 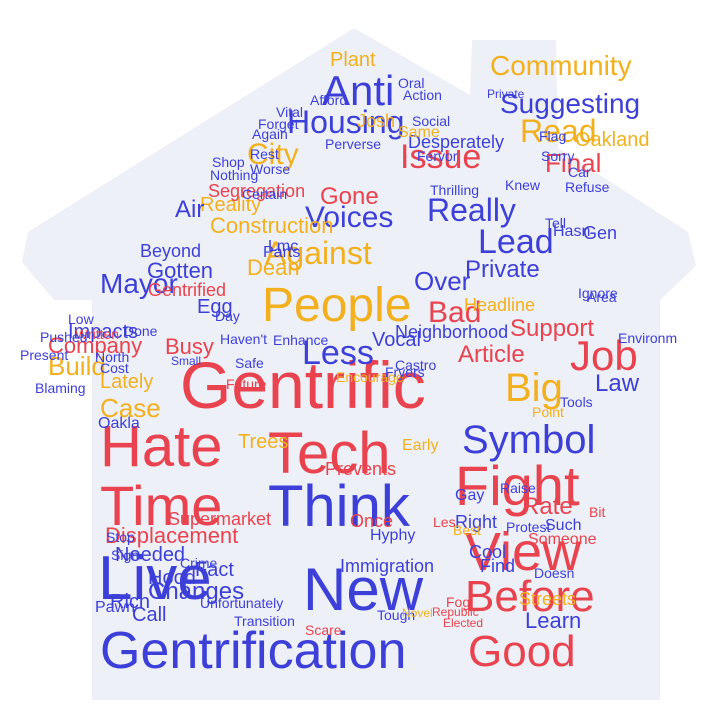 What do you see at coordinates (558, 156) in the screenshot?
I see `cloud-word: Sorry` at bounding box center [558, 156].